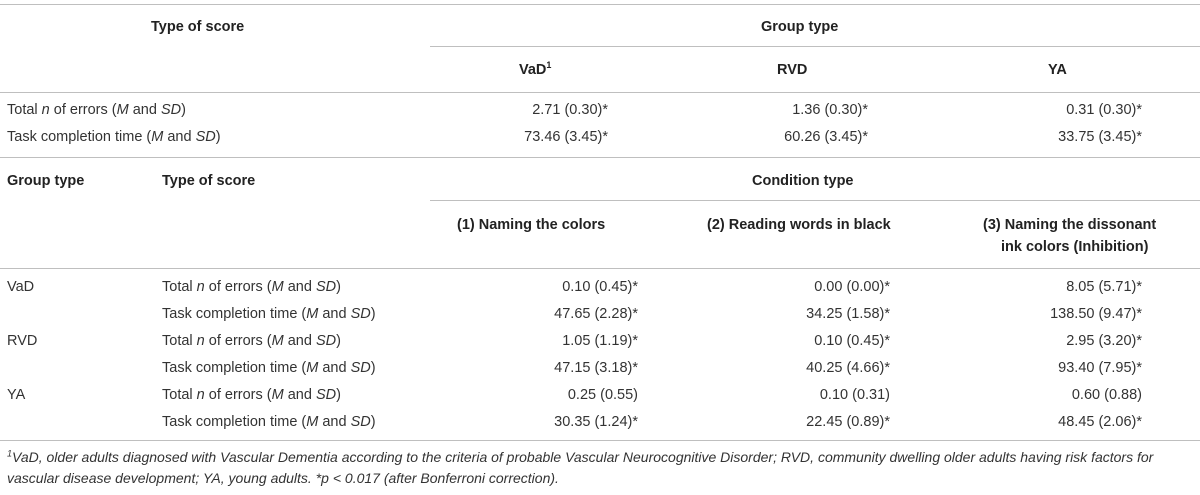 Image resolution: width=1200 pixels, height=495 pixels. Describe the element at coordinates (854, 395) in the screenshot. I see `t2-ya-errors-c2: 0.10 (0.31)` at that location.